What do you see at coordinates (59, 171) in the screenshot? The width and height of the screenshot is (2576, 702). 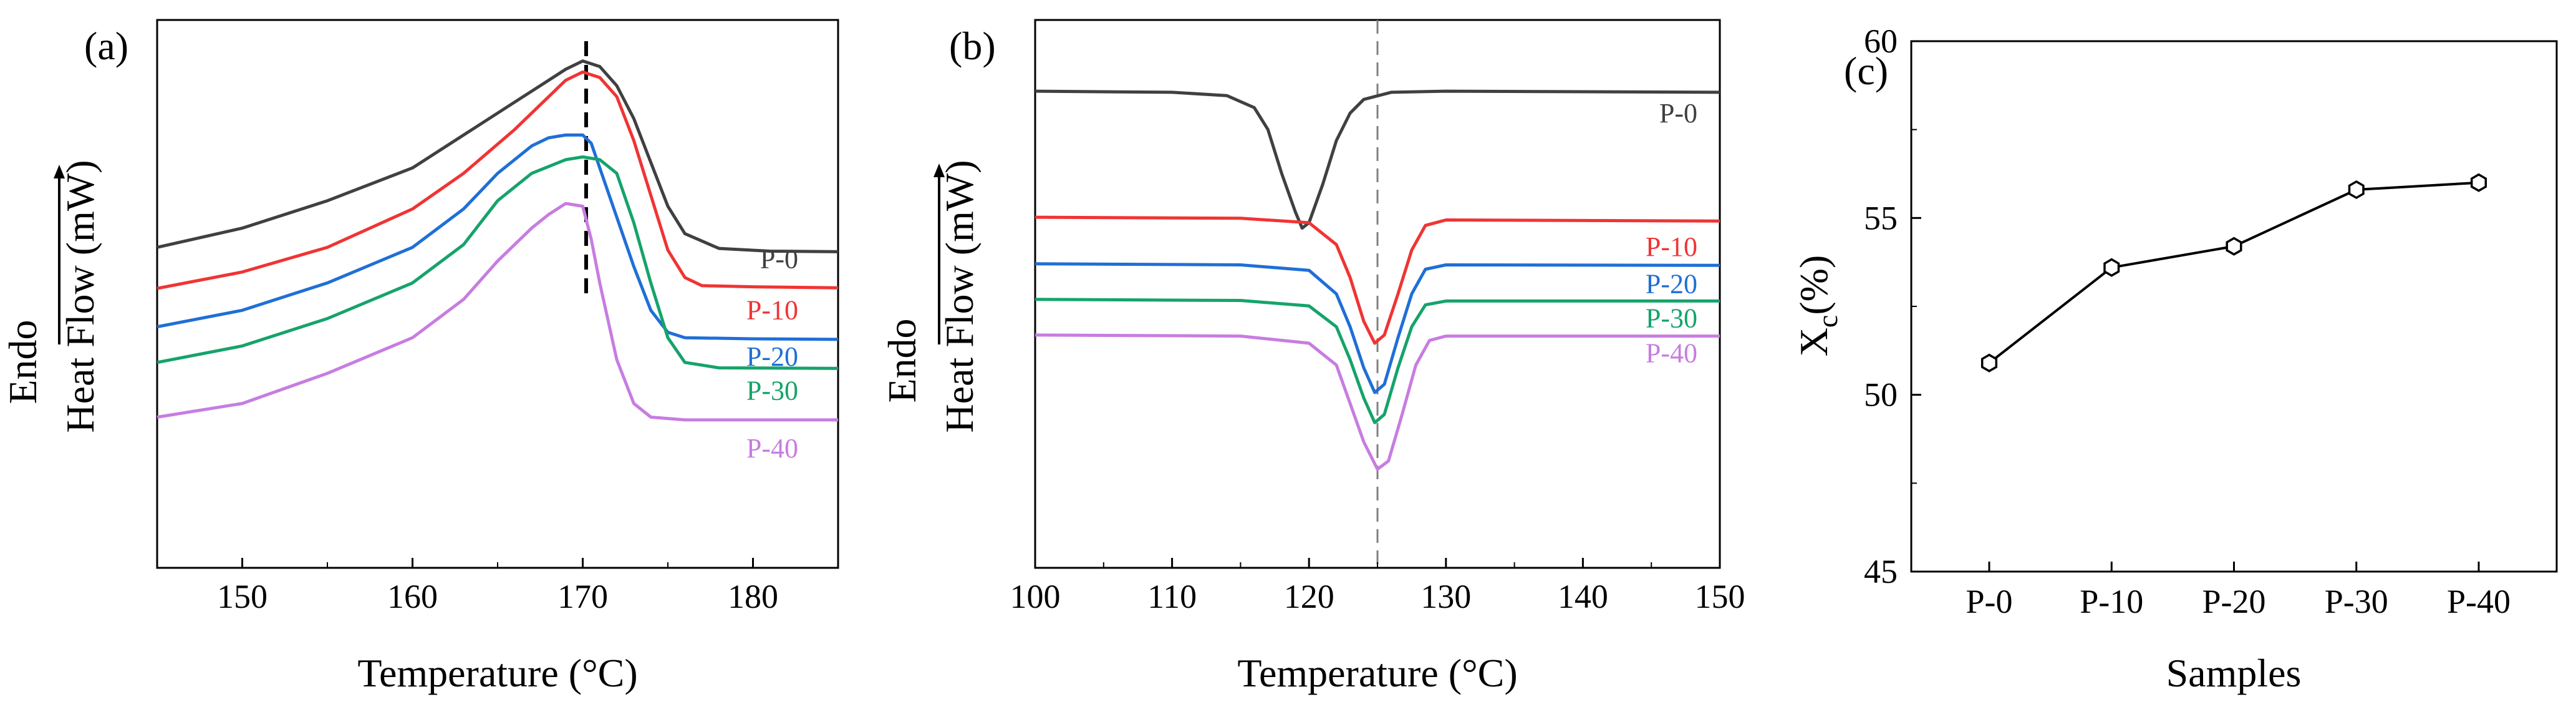 I see `panel-a-endo-arrow-head` at bounding box center [59, 171].